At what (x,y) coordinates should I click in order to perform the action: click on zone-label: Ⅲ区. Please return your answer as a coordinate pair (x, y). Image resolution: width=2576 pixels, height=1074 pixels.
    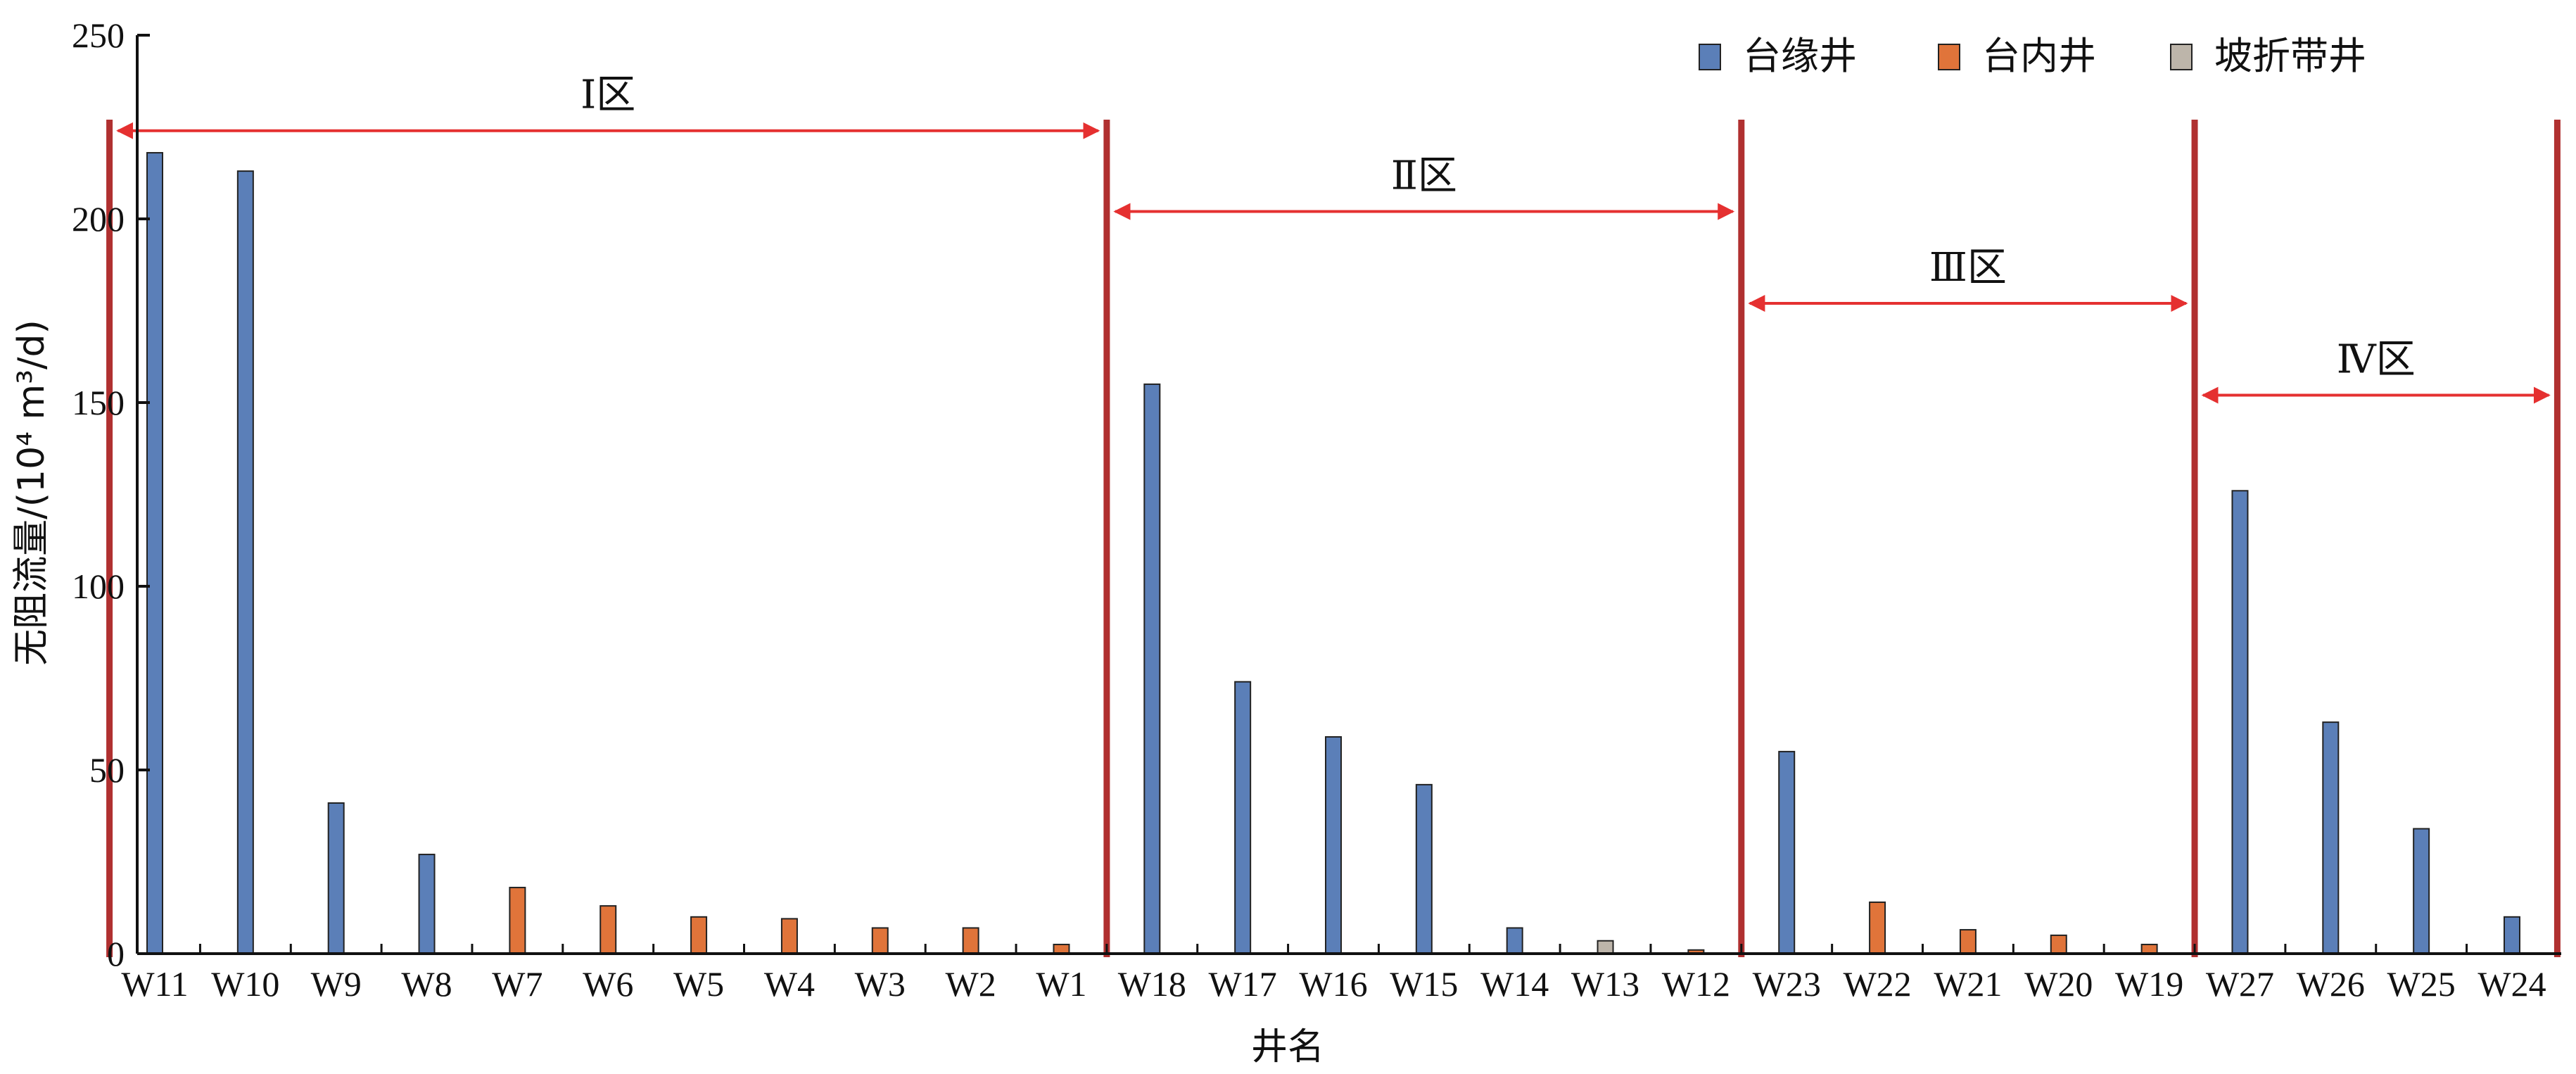
    Looking at the image, I should click on (1968, 268).